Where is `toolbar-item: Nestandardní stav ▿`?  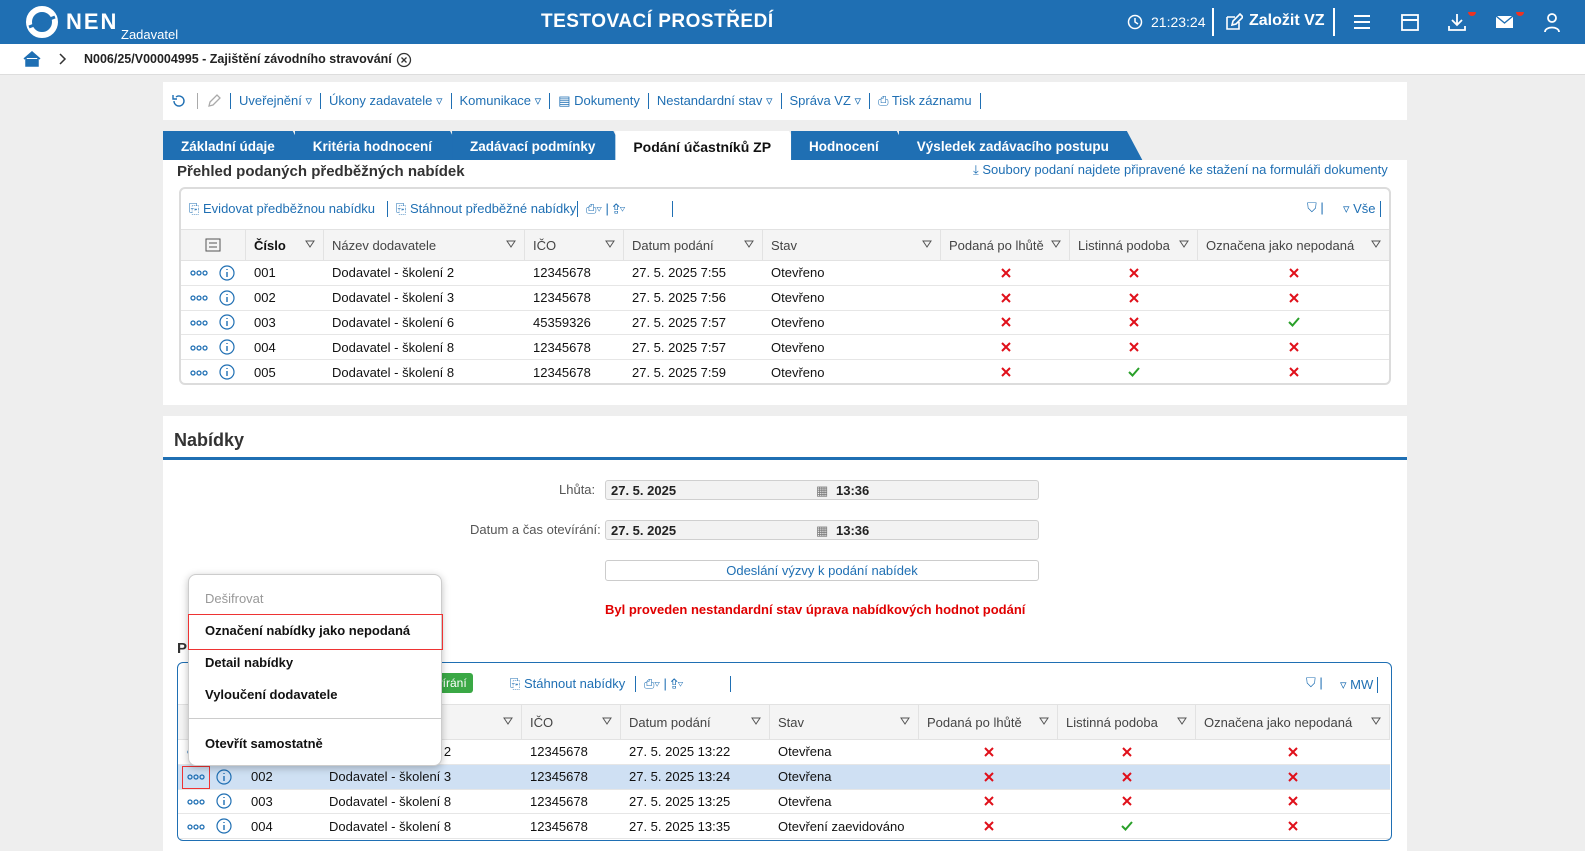 toolbar-item: Nestandardní stav ▿ is located at coordinates (715, 101).